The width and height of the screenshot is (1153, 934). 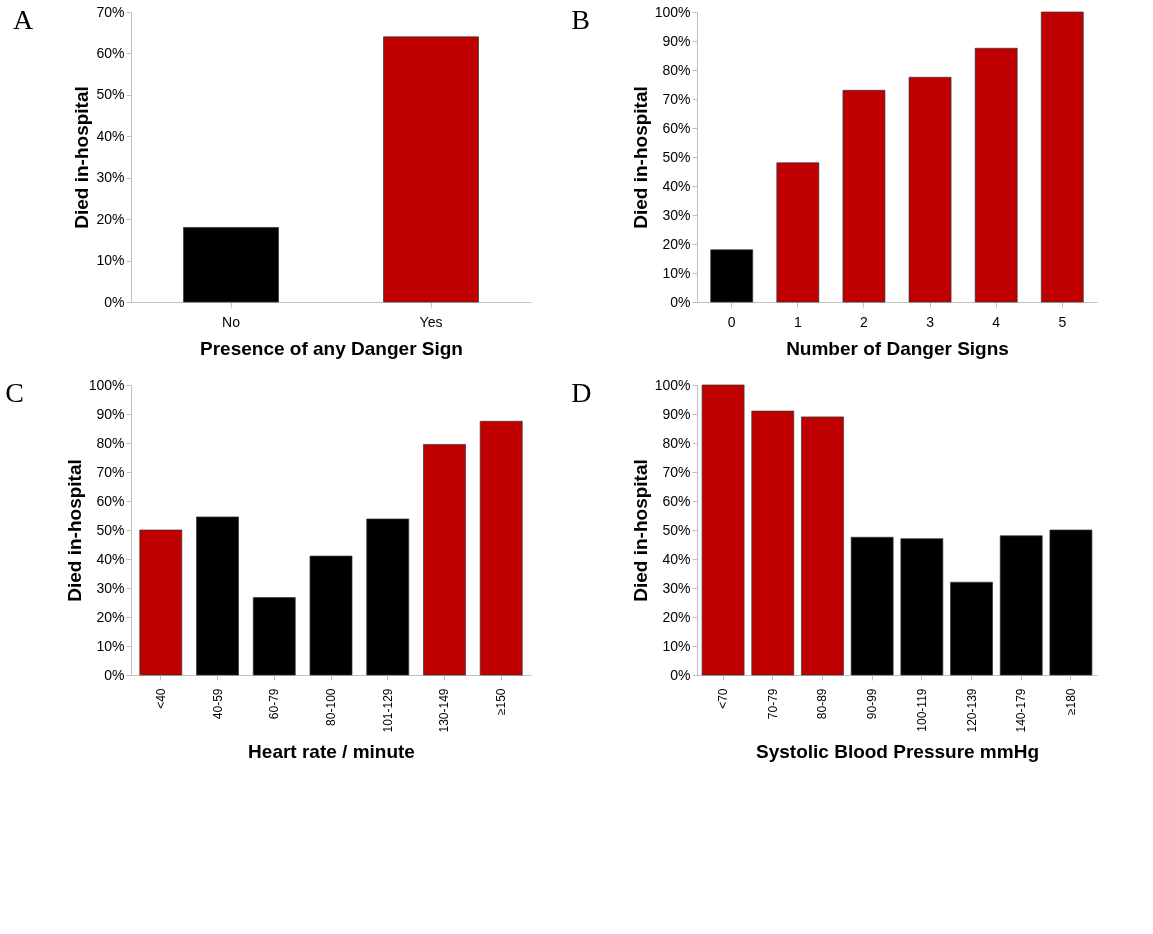 I want to click on x-tick-label: 5, so click(x=1062, y=321).